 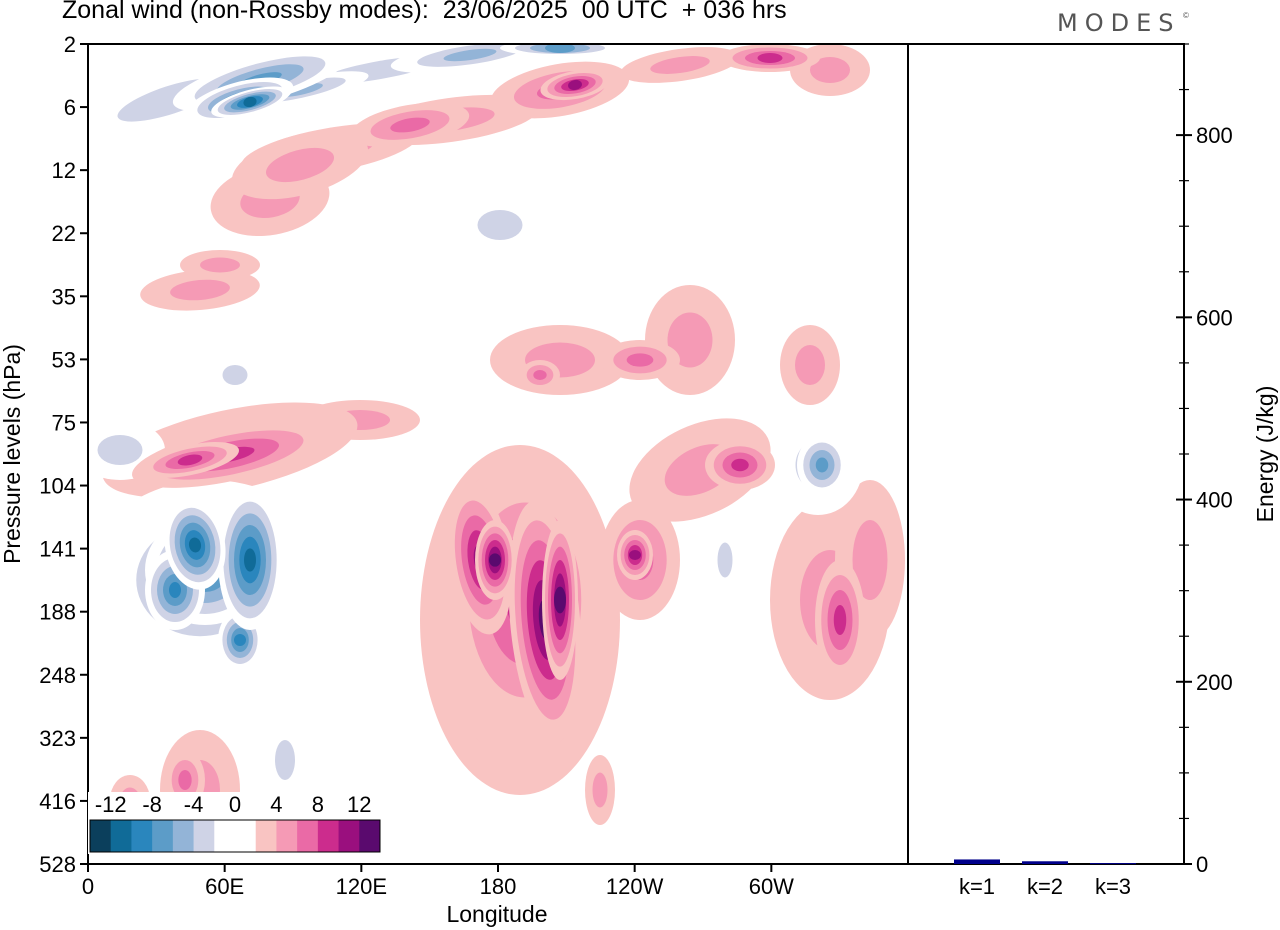 What do you see at coordinates (64, 359) in the screenshot?
I see `y-tick-label: 53` at bounding box center [64, 359].